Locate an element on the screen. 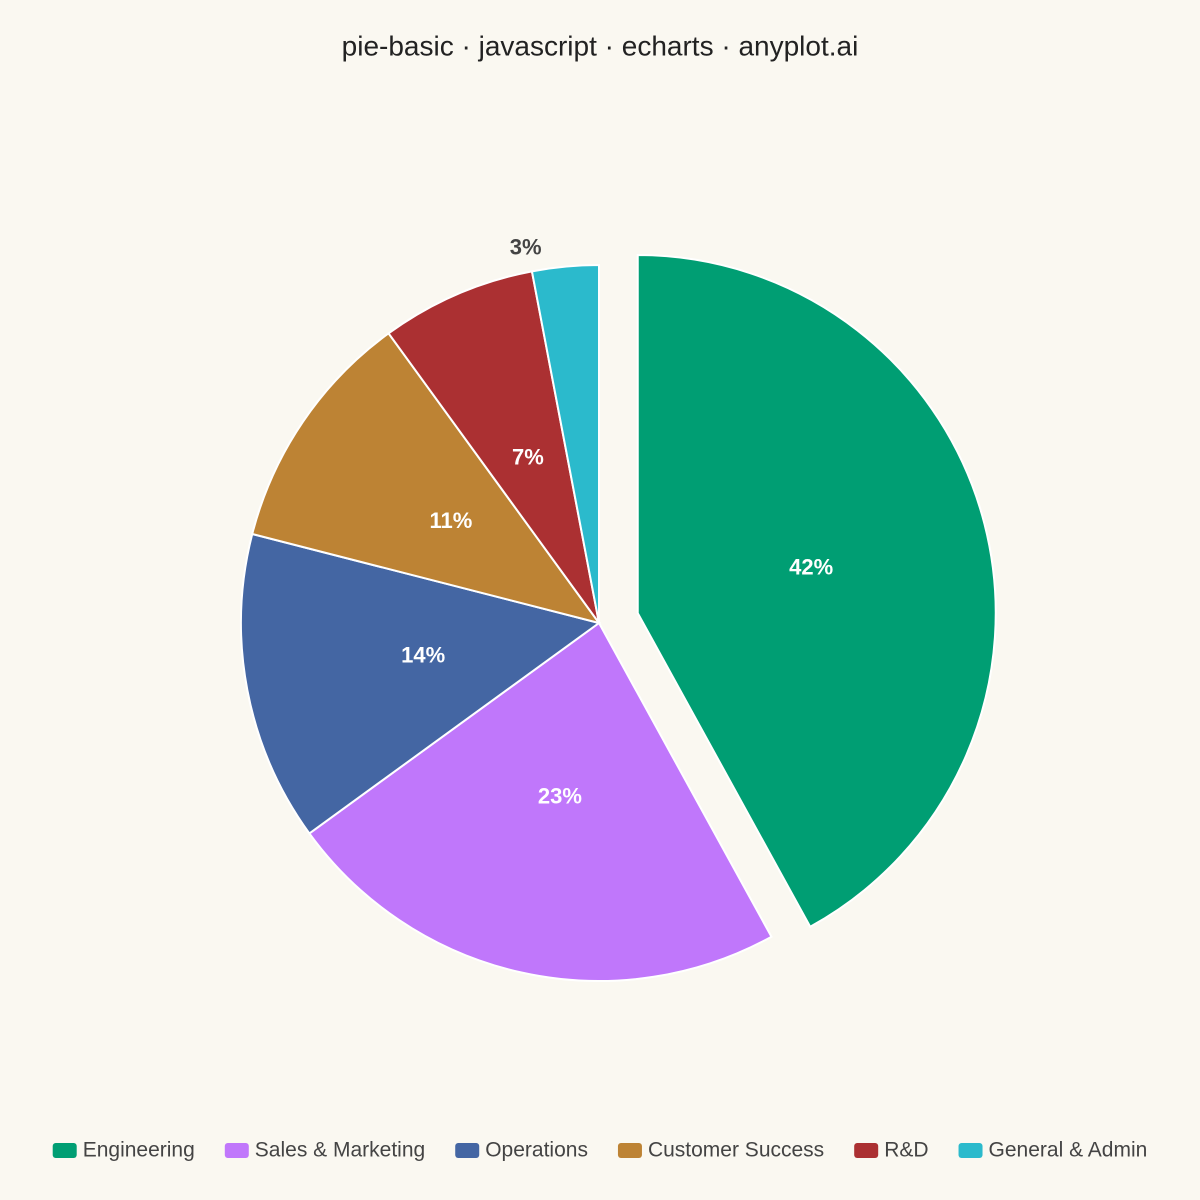 This screenshot has width=1200, height=1200. slice-label: 3% is located at coordinates (526, 246).